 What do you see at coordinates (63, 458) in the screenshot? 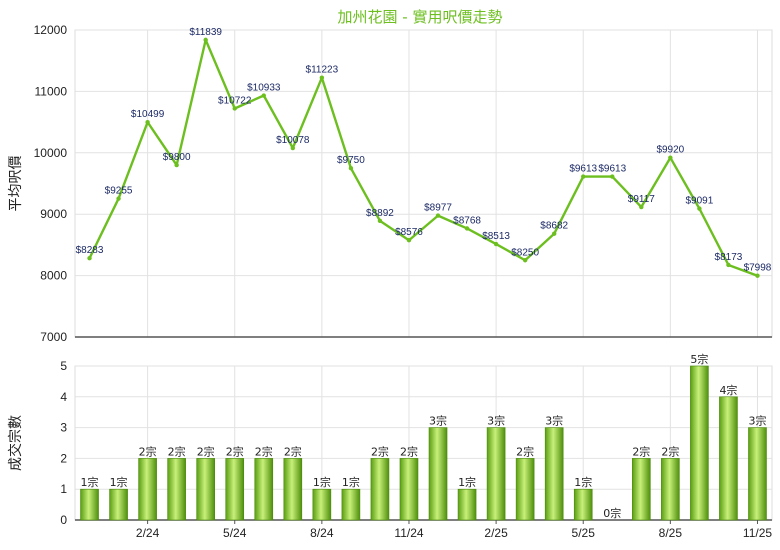
I see `y-tick-label: 2` at bounding box center [63, 458].